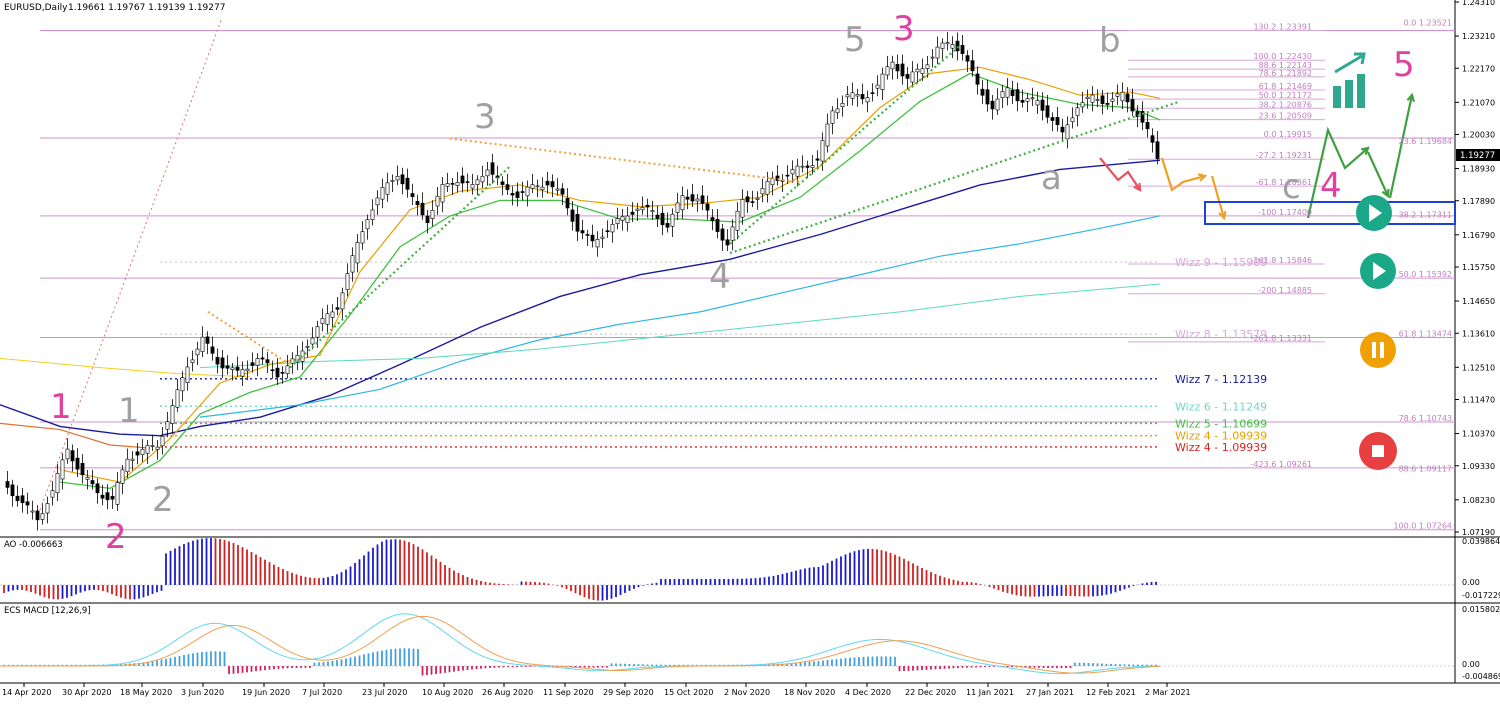  Describe the element at coordinates (868, 692) in the screenshot. I see `time-tick-label: 4 Dec 2020` at that location.